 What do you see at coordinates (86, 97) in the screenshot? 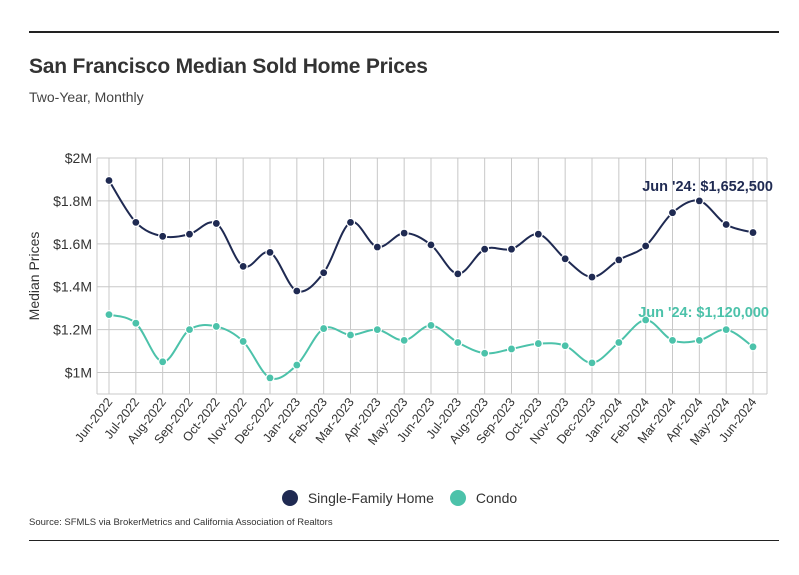
I see `chart-subtitle: Two-Year, Monthly` at bounding box center [86, 97].